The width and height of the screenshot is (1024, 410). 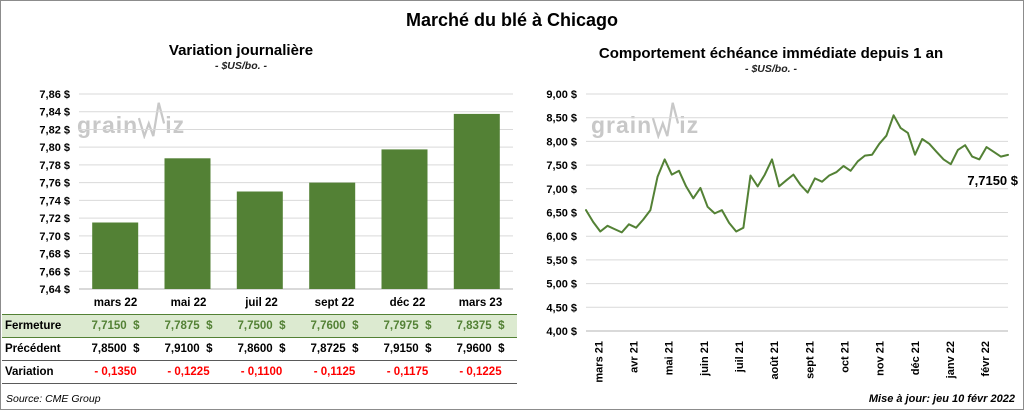 I want to click on line-y-tick-label: 6,50 $, so click(x=561, y=214).